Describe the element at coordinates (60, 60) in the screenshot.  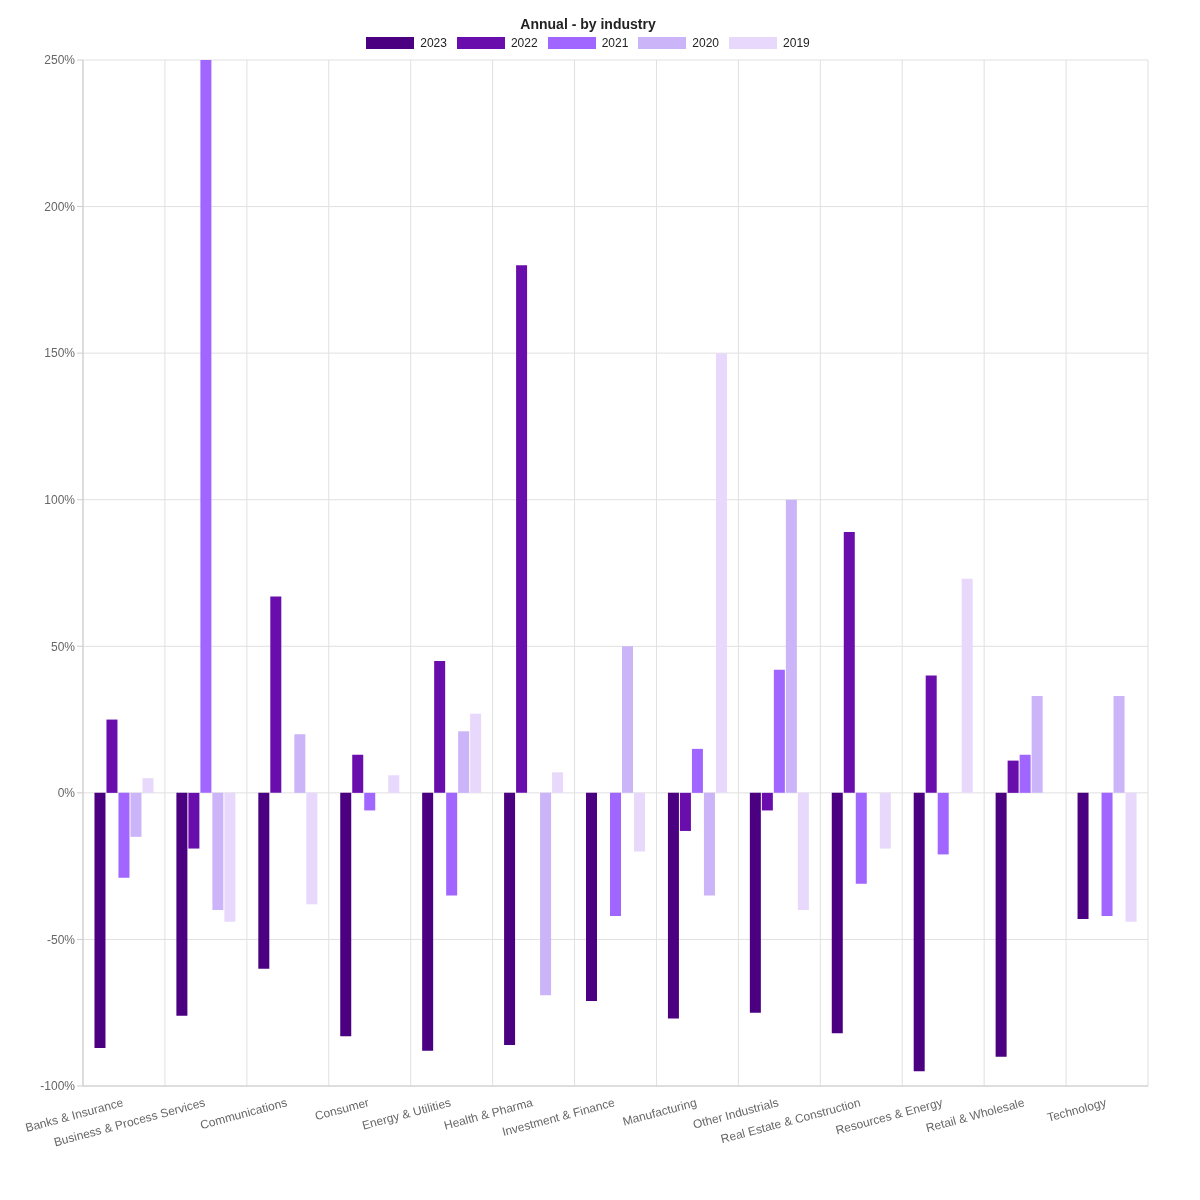
I see `y-tick-label: 250%` at that location.